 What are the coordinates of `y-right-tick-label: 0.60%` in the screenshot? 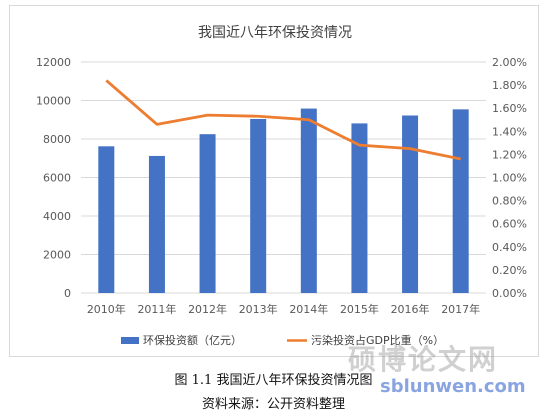 It's located at (509, 224).